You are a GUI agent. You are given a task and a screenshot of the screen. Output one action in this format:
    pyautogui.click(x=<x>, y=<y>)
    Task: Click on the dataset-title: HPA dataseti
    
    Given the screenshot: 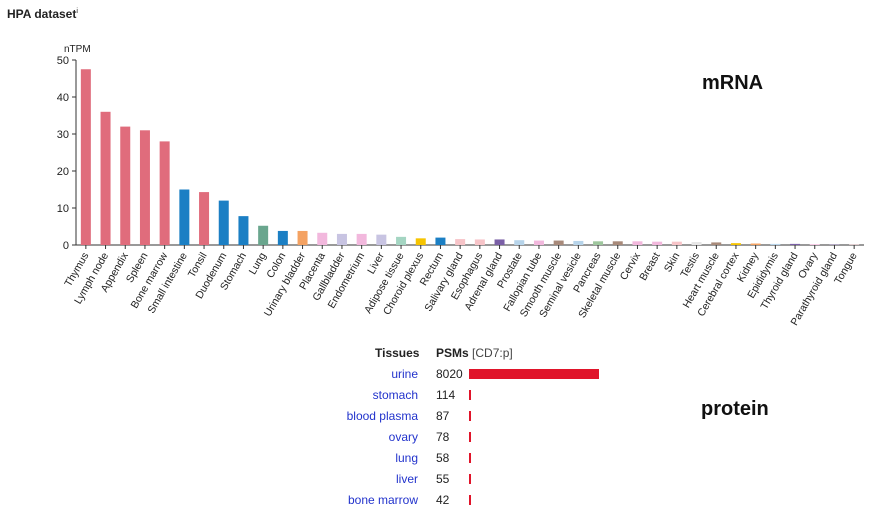 What is the action you would take?
    pyautogui.click(x=42, y=14)
    